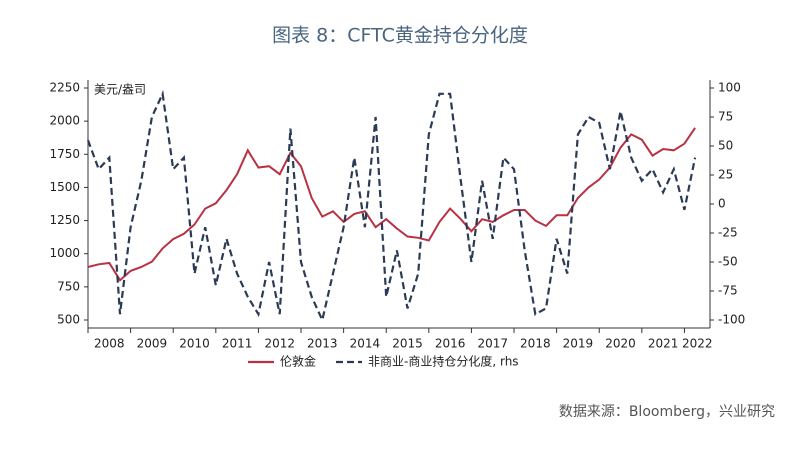  What do you see at coordinates (722, 204) in the screenshot?
I see `y2-tick-label: 0` at bounding box center [722, 204].